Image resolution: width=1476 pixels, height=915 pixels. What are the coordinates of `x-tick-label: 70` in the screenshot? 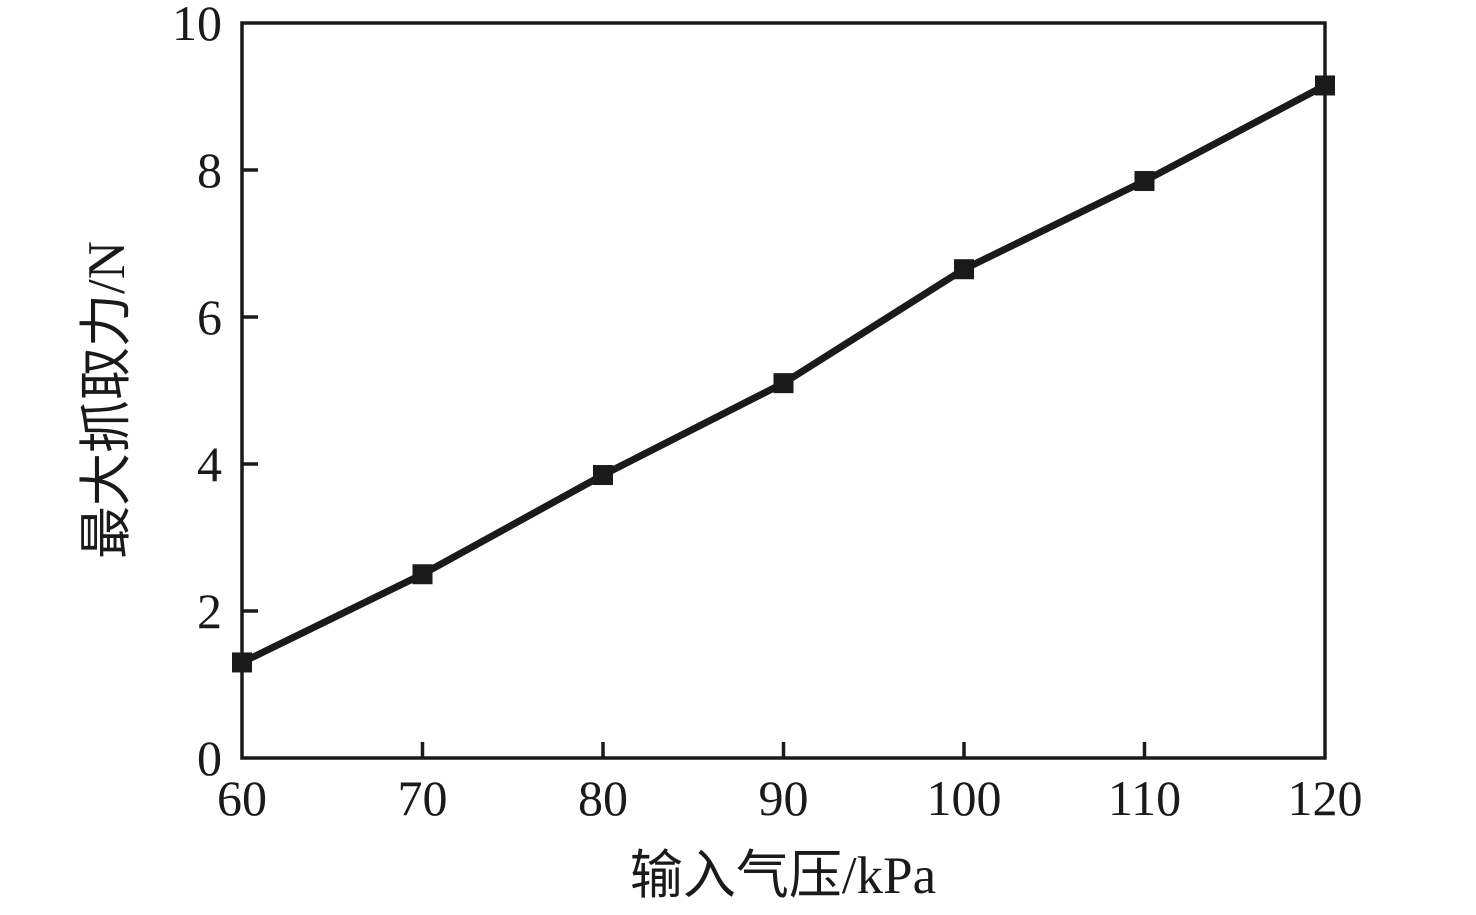 It's located at (423, 798).